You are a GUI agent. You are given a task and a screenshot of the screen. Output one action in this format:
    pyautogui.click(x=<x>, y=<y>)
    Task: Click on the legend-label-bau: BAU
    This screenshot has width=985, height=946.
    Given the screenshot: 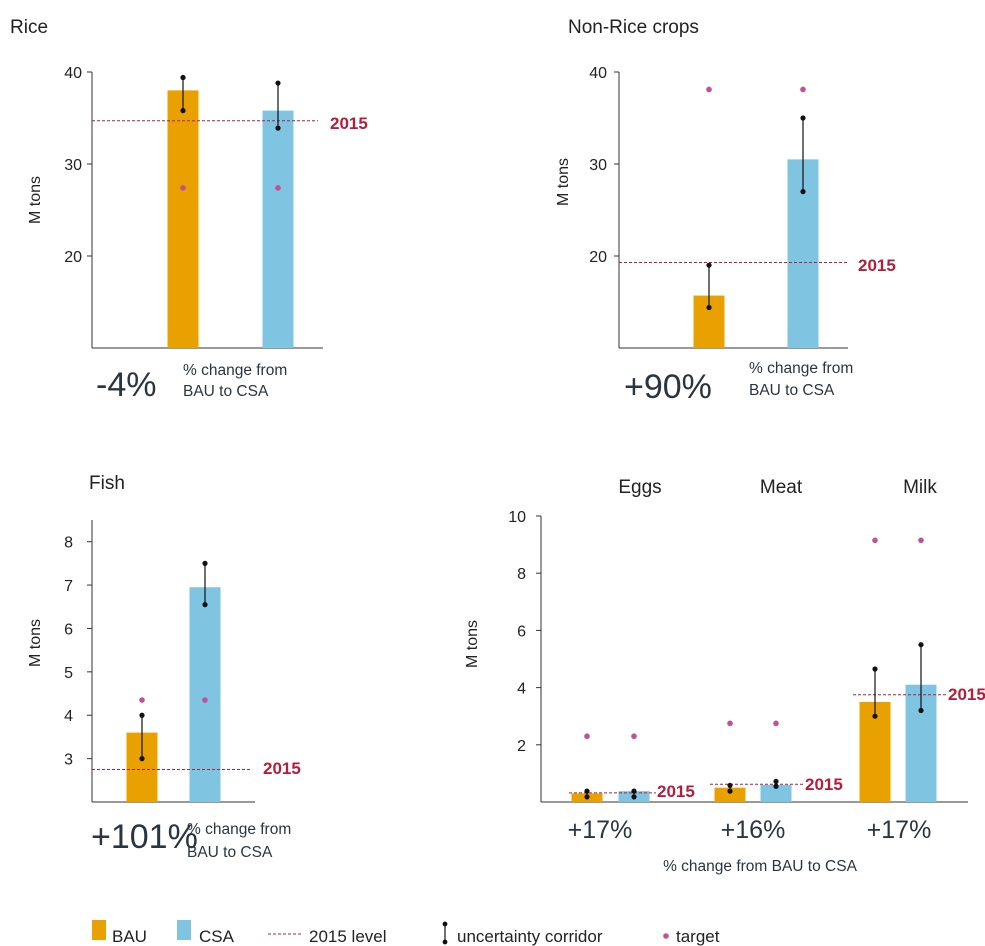 What is the action you would take?
    pyautogui.click(x=129, y=936)
    